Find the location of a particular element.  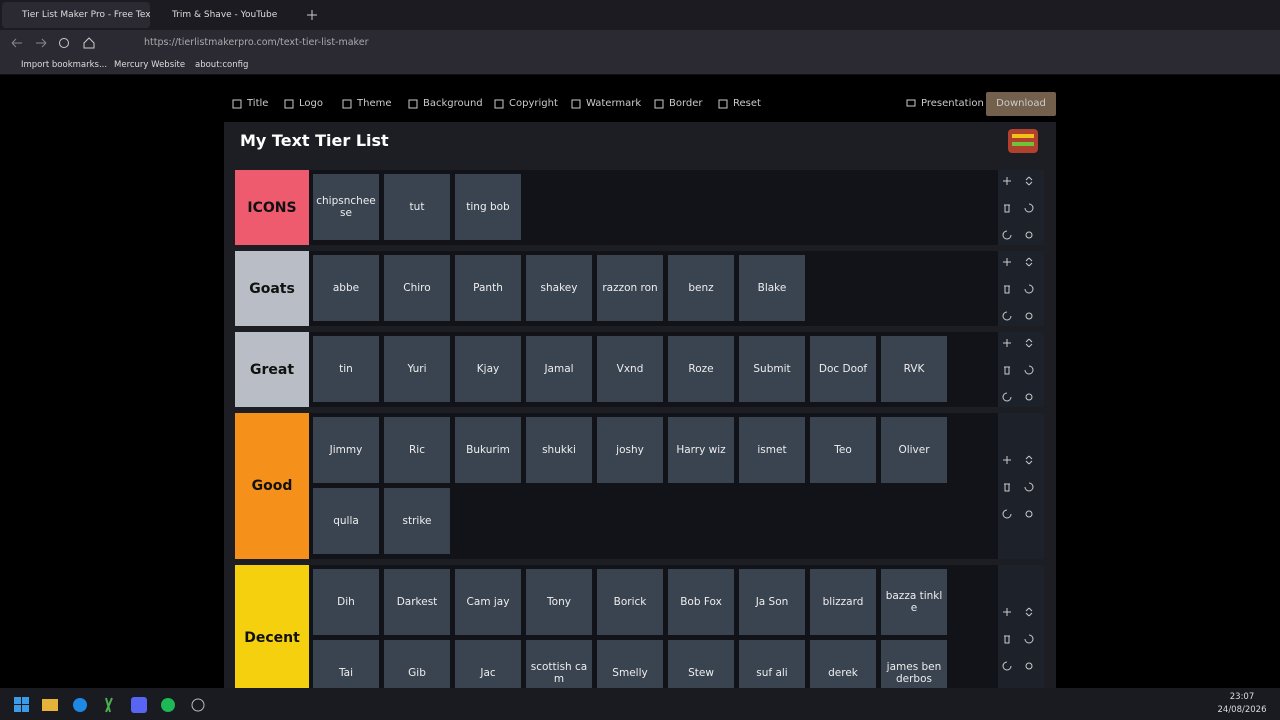

tier-label: Great is located at coordinates (272, 369).